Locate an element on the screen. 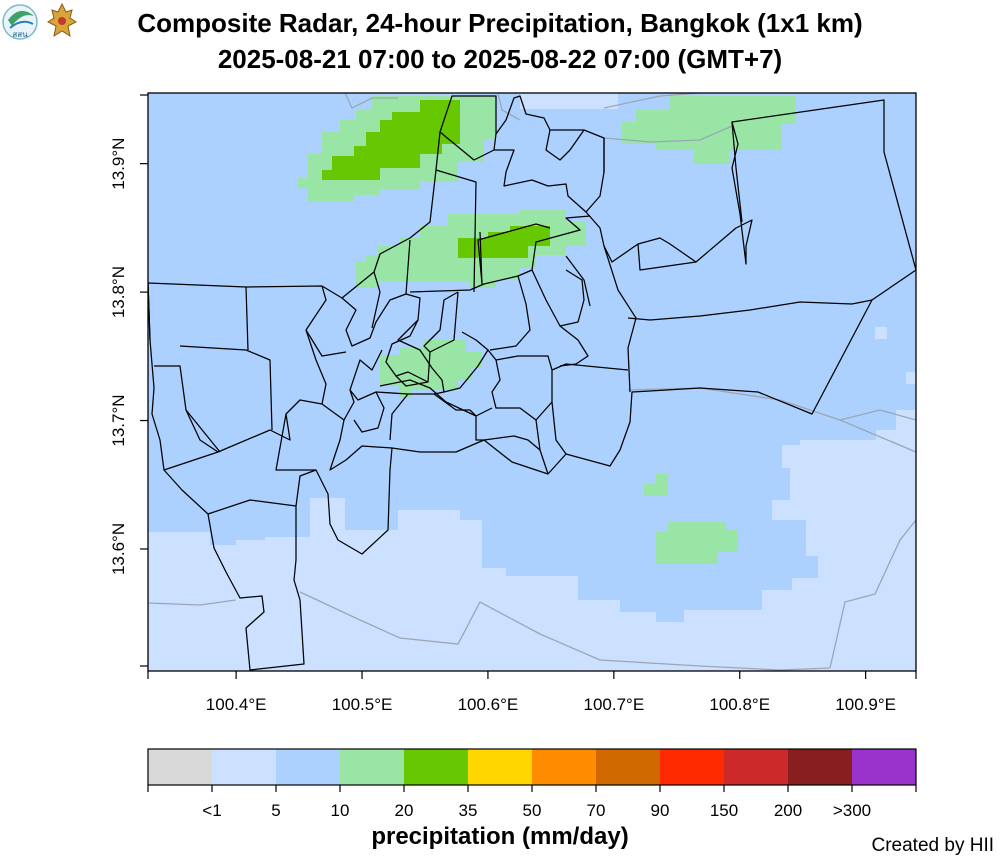  legend-tick-label: 90 is located at coordinates (660, 810).